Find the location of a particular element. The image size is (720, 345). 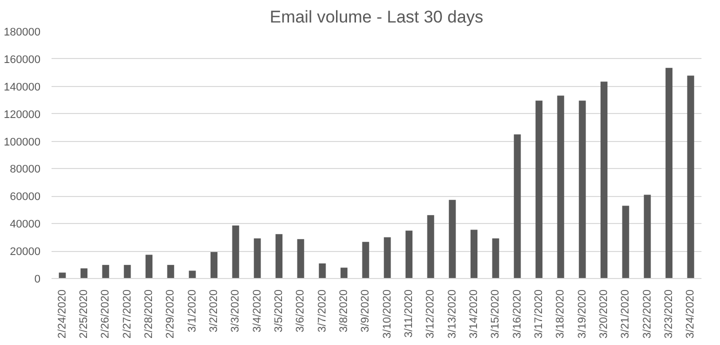

x-tick-label: 2/26/2020 is located at coordinates (106, 314).